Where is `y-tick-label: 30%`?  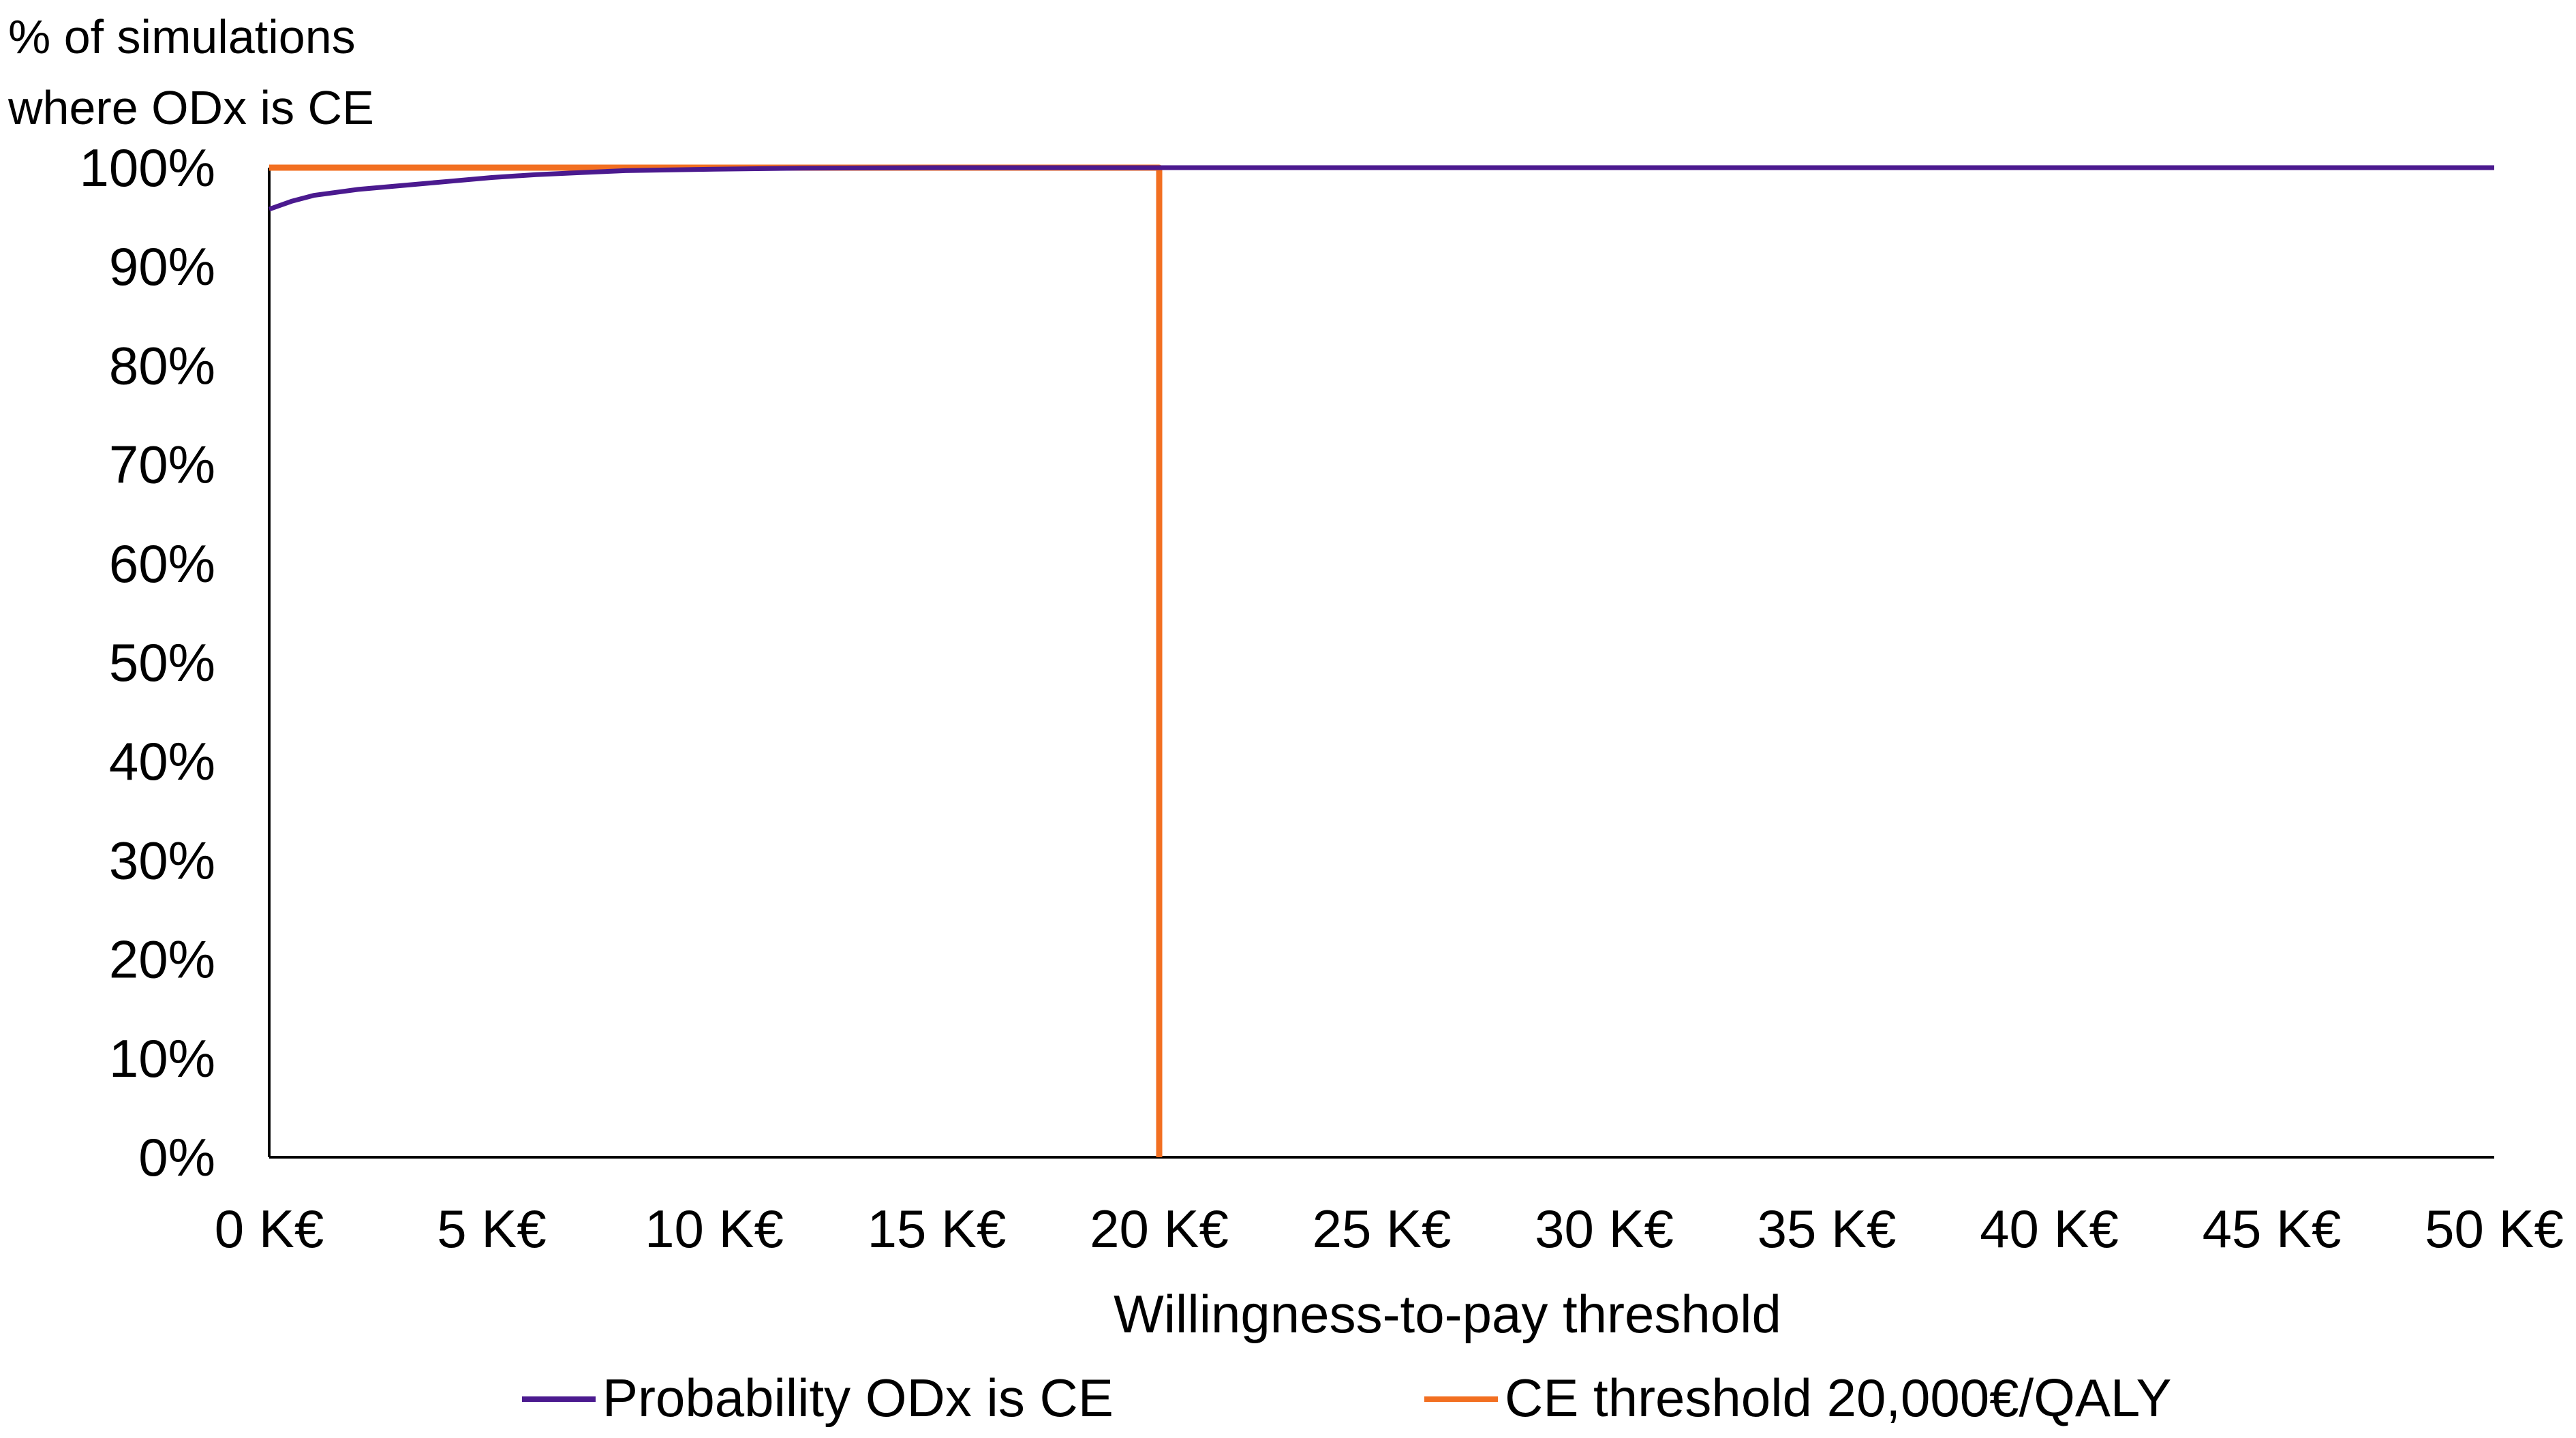 y-tick-label: 30% is located at coordinates (162, 860).